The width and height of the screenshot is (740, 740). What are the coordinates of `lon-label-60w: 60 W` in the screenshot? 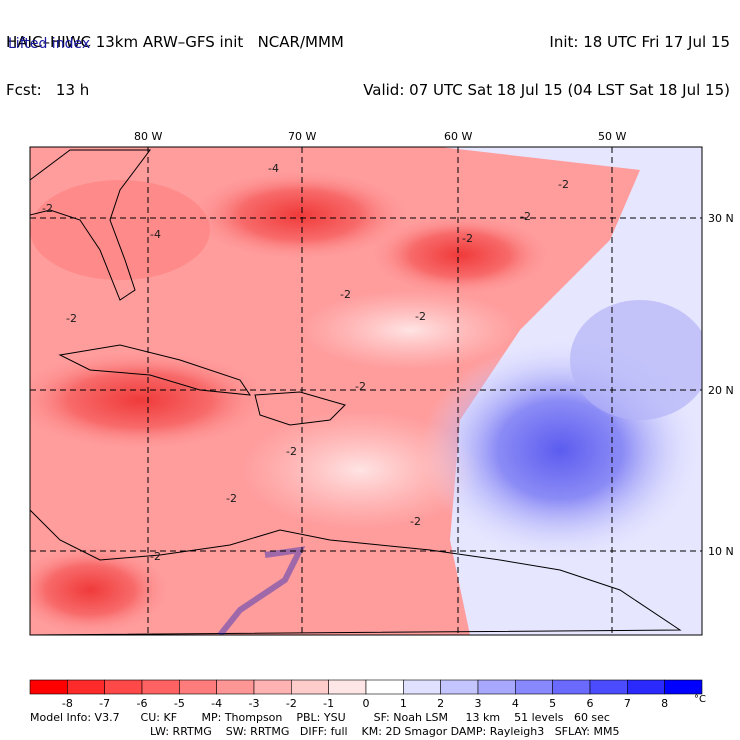 It's located at (458, 136).